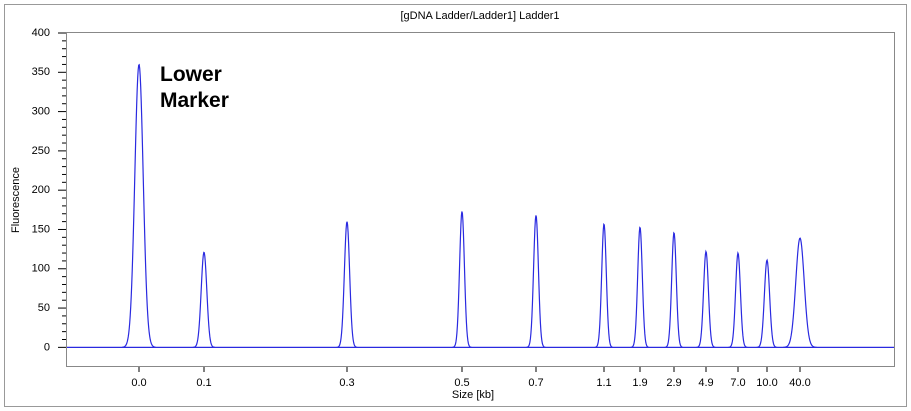 This screenshot has width=911, height=411. Describe the element at coordinates (194, 87) in the screenshot. I see `annotation: Lower Marker` at that location.